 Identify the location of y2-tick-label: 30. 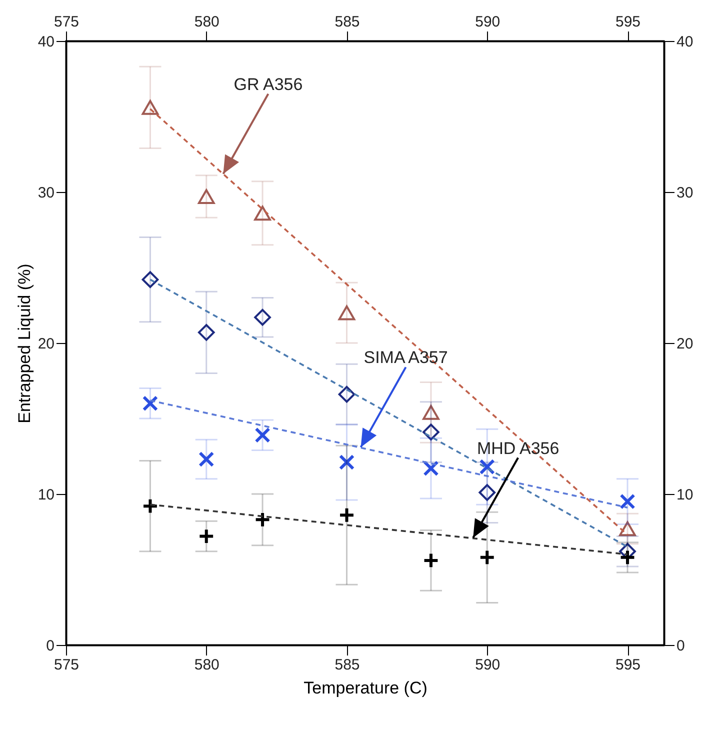
(685, 193).